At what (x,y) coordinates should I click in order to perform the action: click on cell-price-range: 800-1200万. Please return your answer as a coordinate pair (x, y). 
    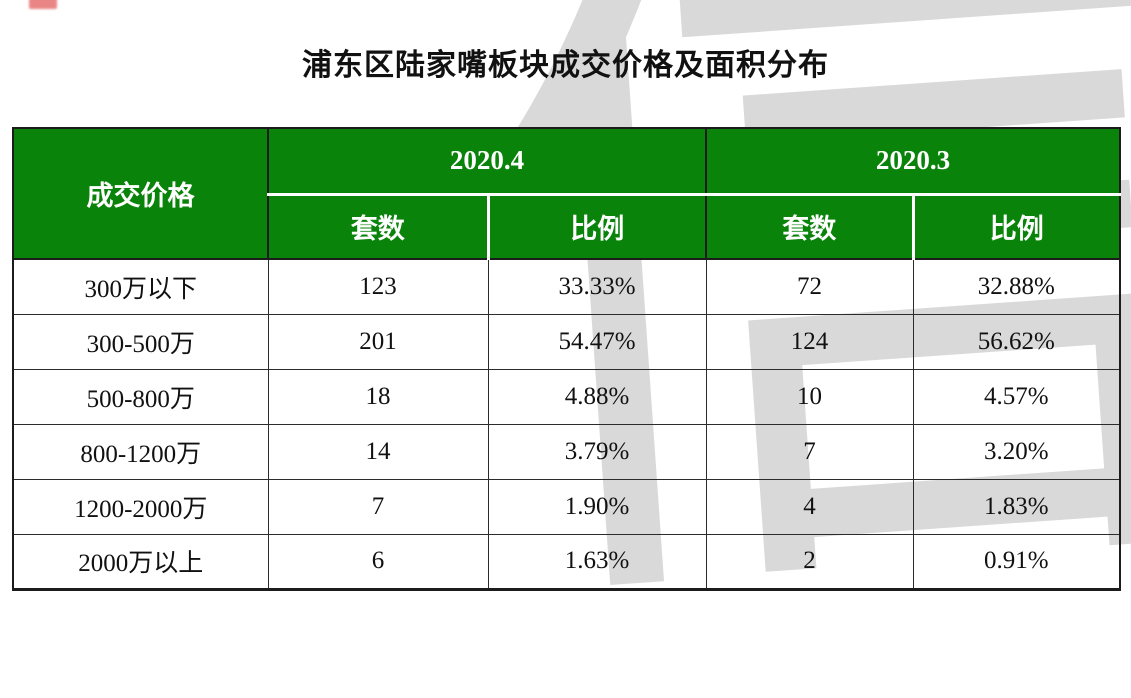
    Looking at the image, I should click on (140, 451).